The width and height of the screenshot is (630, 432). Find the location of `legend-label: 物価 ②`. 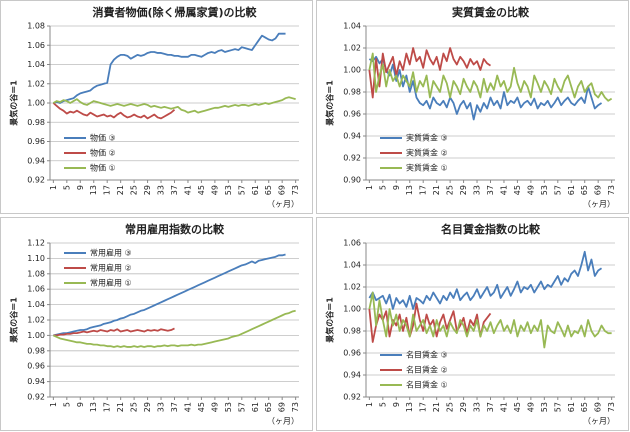

legend-label: 物価 ② is located at coordinates (103, 153).